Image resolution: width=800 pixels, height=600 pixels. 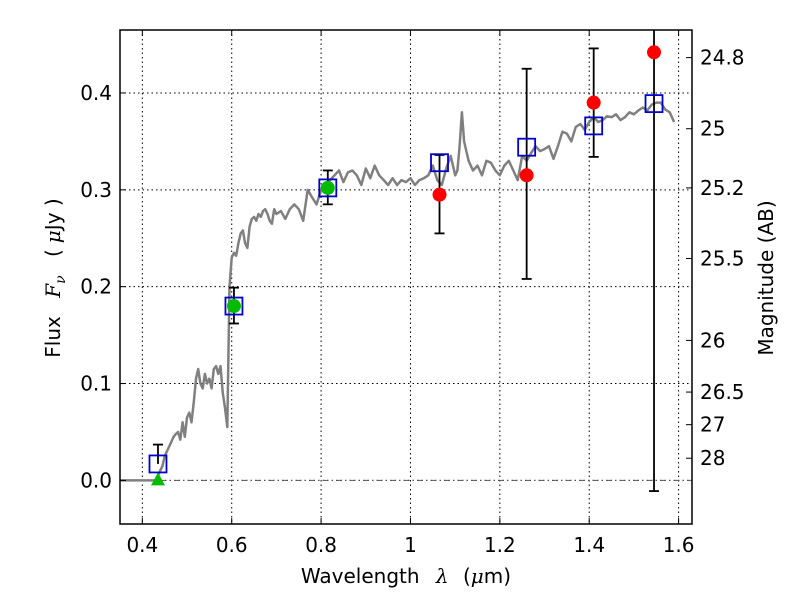 I want to click on x-tick-label: 0.4, so click(x=142, y=545).